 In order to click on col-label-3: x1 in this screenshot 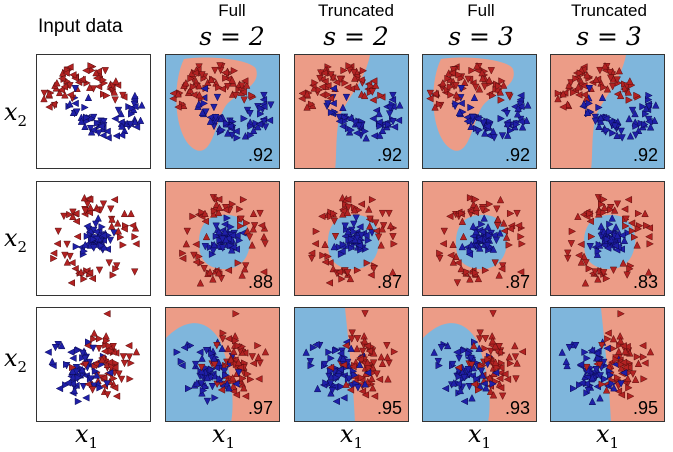, I will do `click(351, 436)`.